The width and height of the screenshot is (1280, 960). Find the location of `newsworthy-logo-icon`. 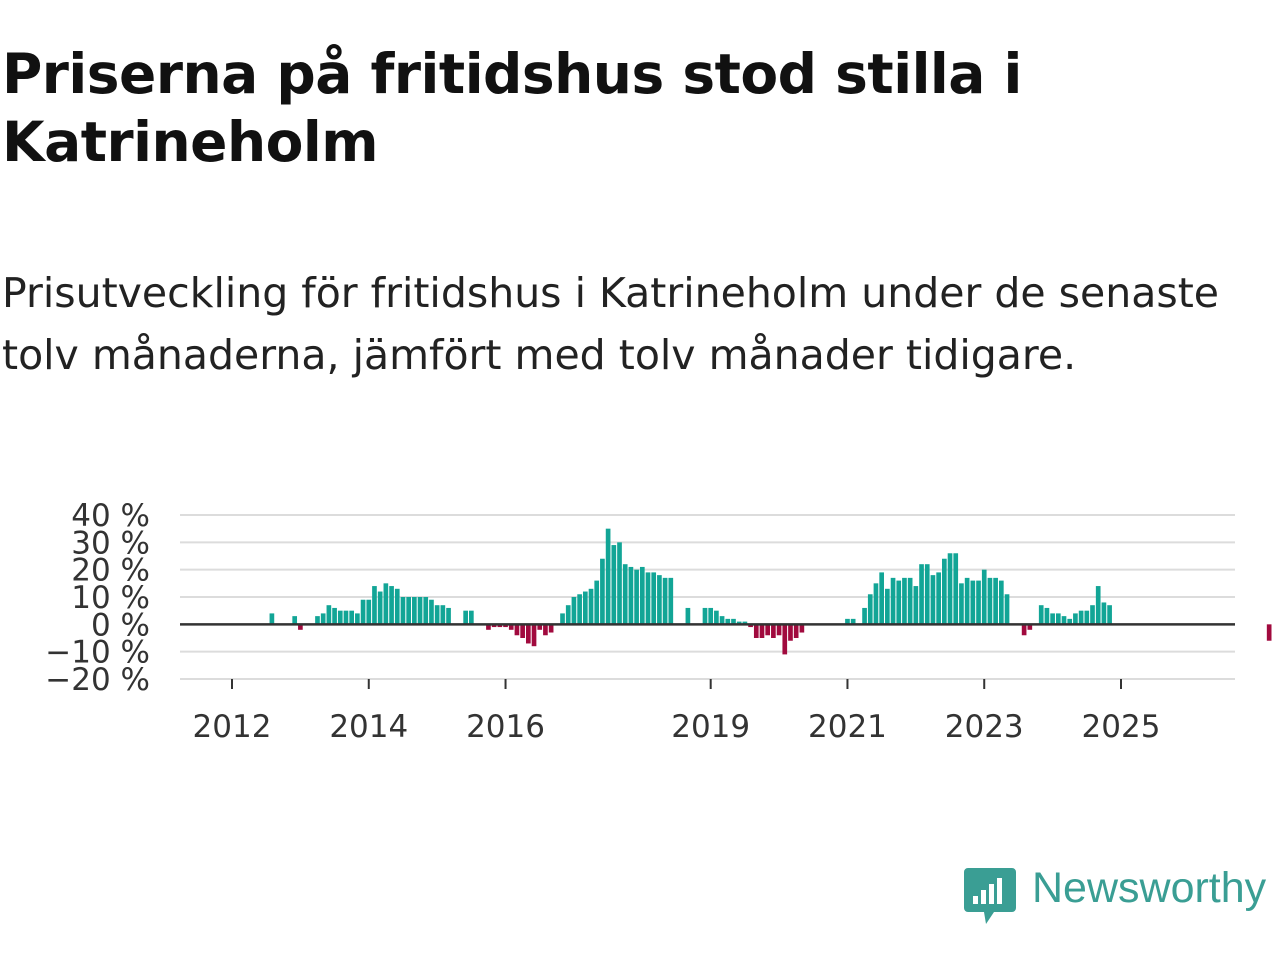

newsworthy-logo-icon is located at coordinates (990, 896).